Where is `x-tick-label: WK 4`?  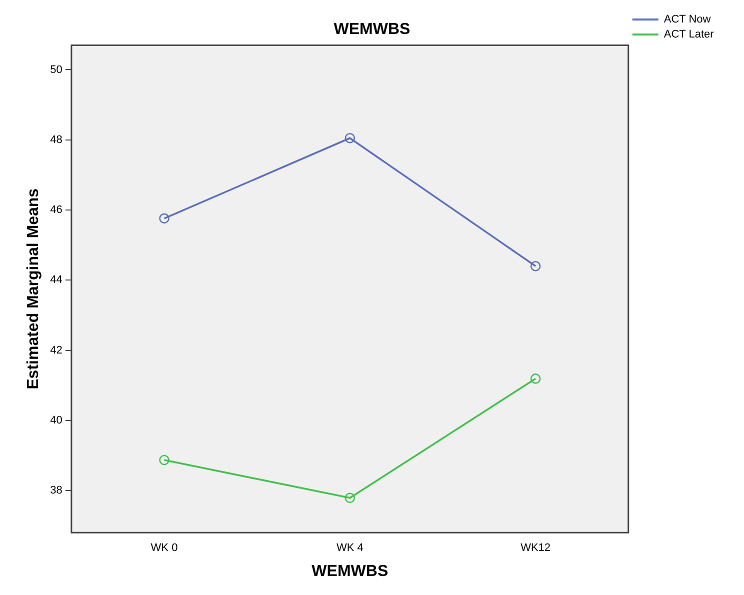
x-tick-label: WK 4 is located at coordinates (350, 548).